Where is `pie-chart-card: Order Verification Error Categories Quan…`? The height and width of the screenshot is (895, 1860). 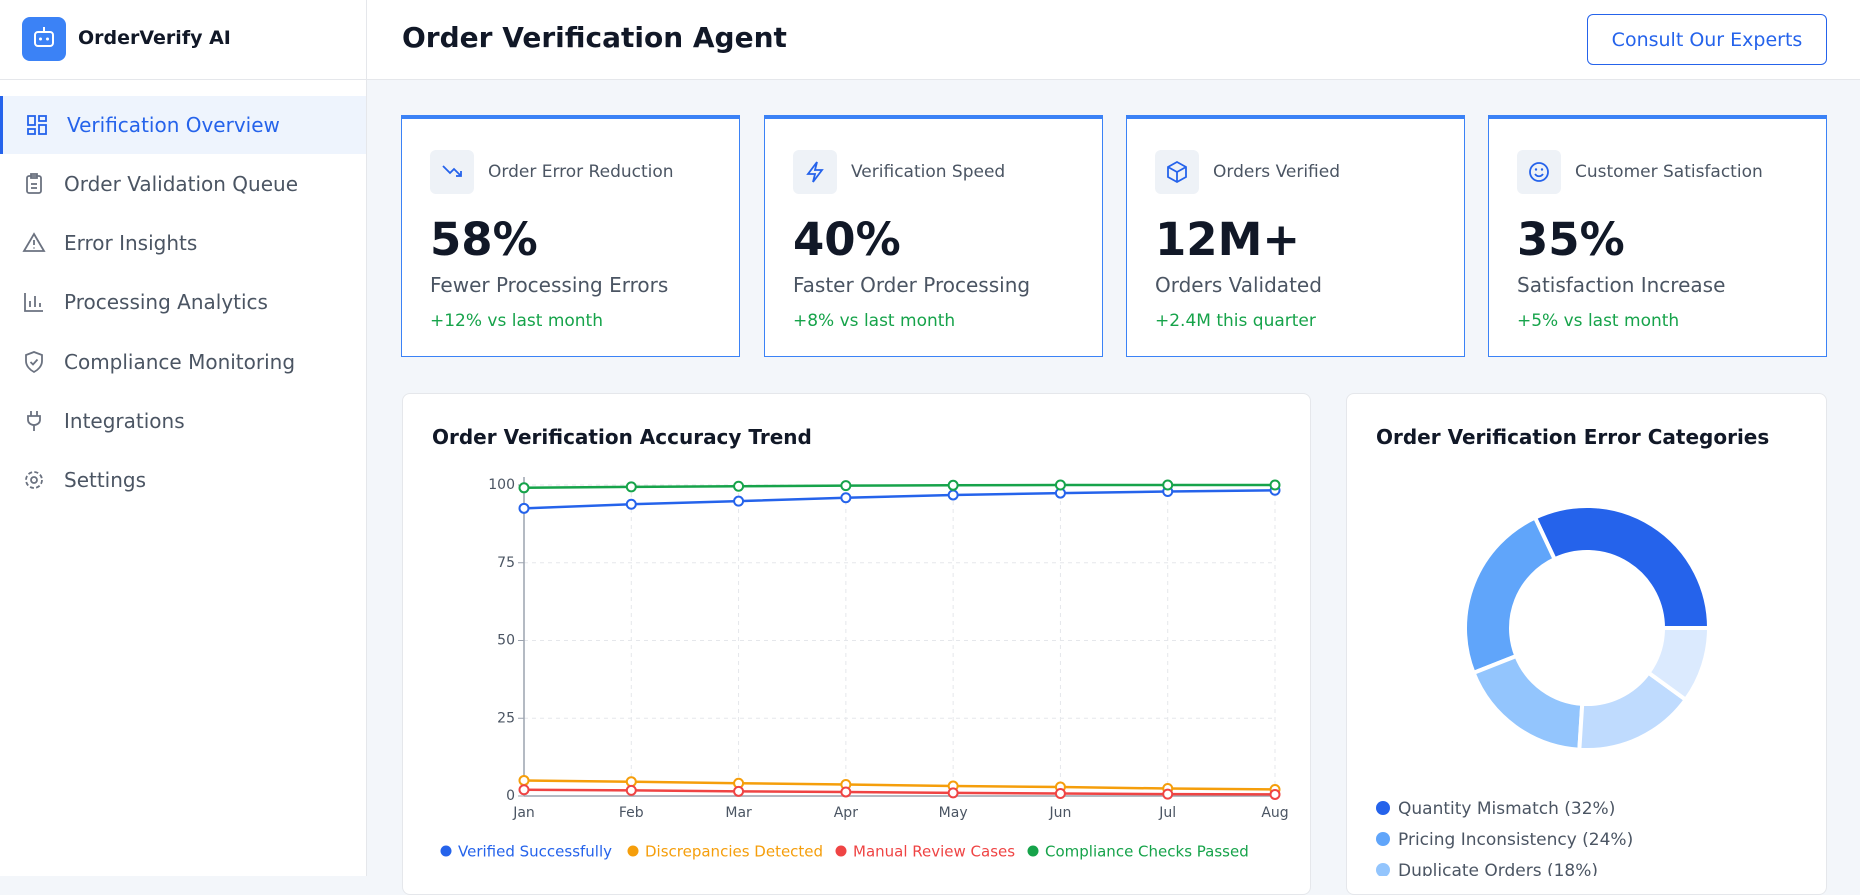 pie-chart-card: Order Verification Error Categories Quan… is located at coordinates (1586, 644).